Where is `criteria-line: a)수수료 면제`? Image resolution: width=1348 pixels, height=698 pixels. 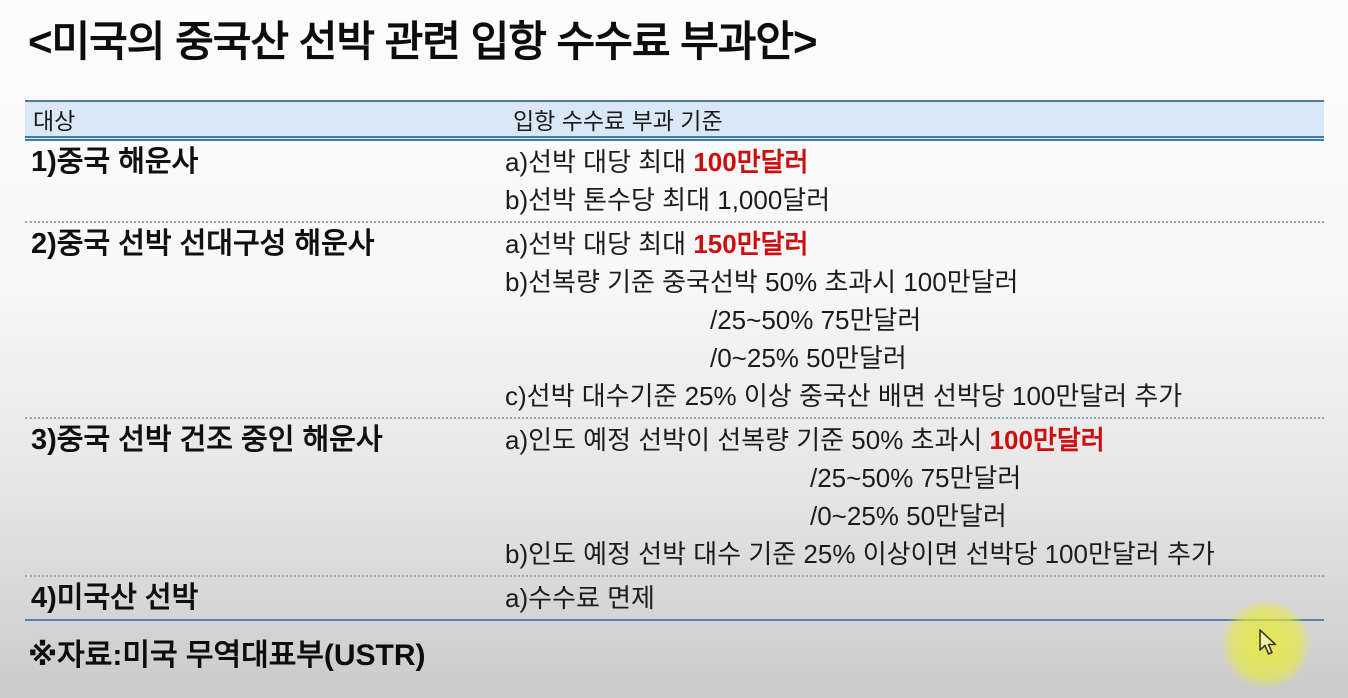
criteria-line: a)수수료 면제 is located at coordinates (914, 598).